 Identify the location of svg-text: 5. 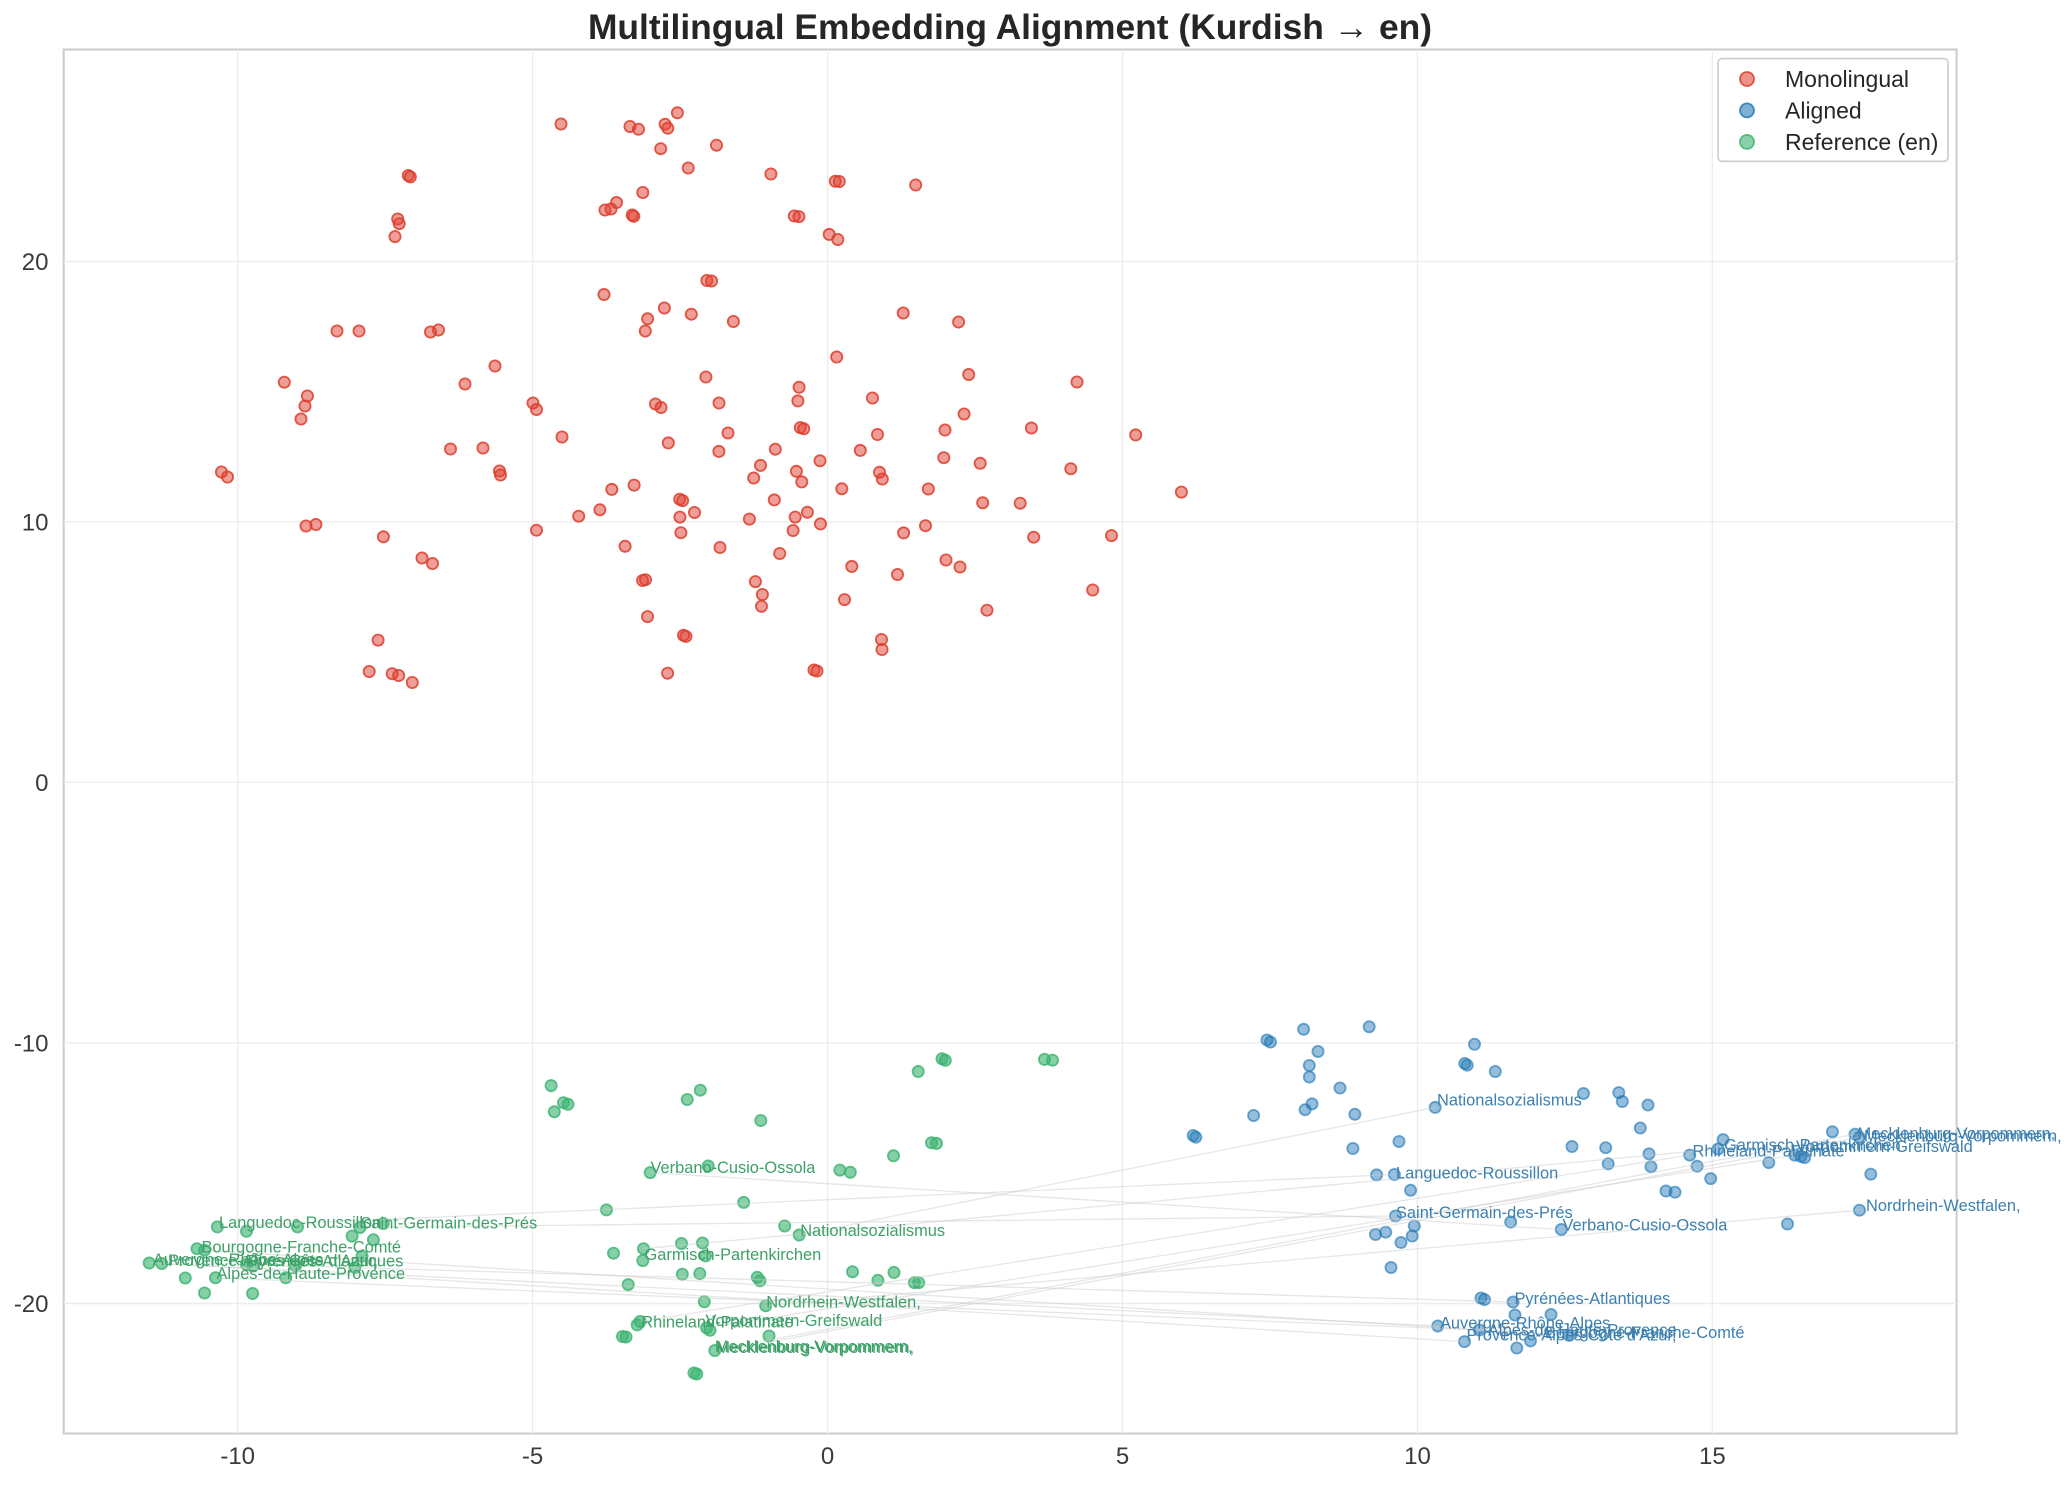
(1122, 1456).